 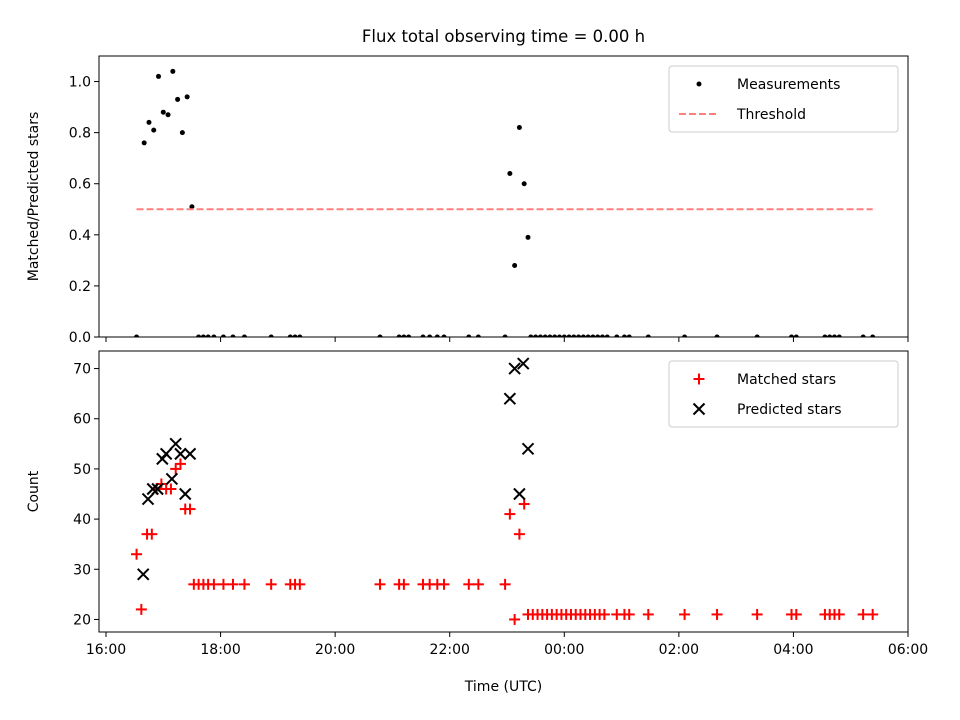 I want to click on predicted-stars-point-13-b, so click(x=519, y=494).